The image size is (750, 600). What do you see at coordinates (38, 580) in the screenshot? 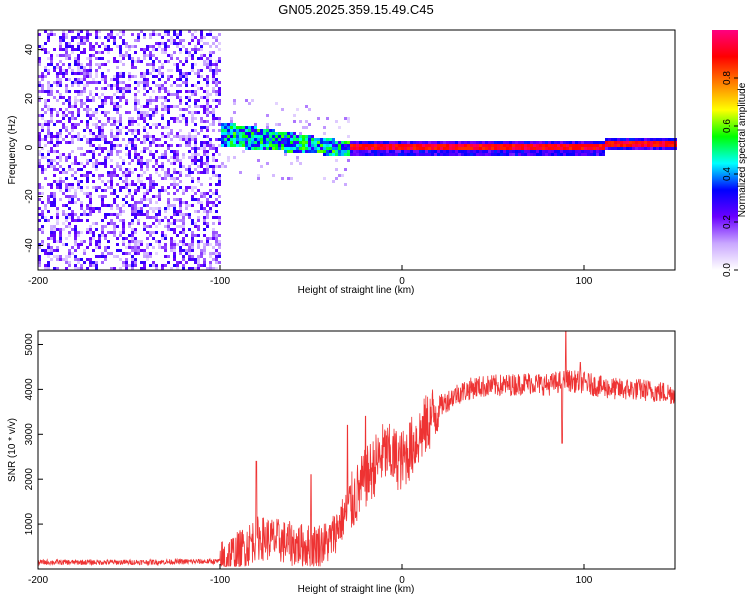
I see `x-tick-label: -200` at bounding box center [38, 580].